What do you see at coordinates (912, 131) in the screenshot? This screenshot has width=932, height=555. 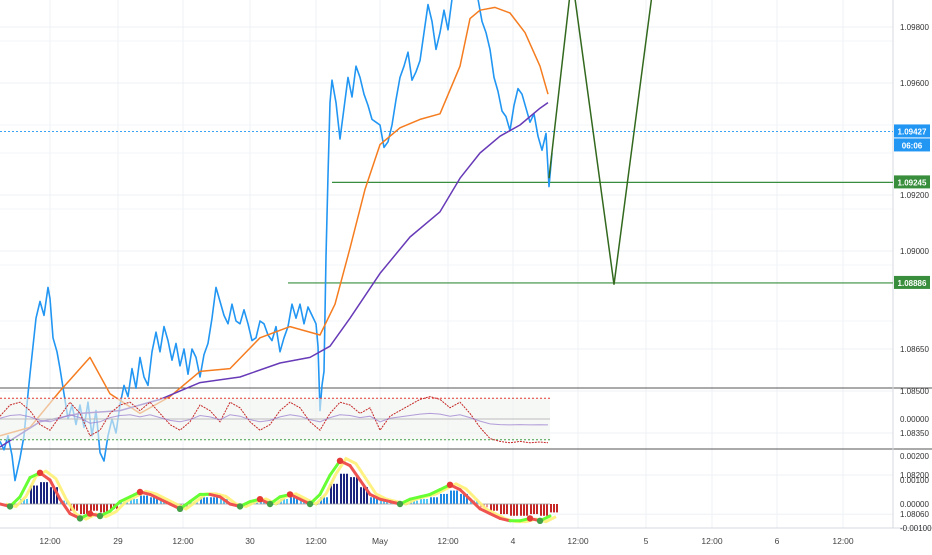 I see `price-level-tag-label: 1.09427` at bounding box center [912, 131].